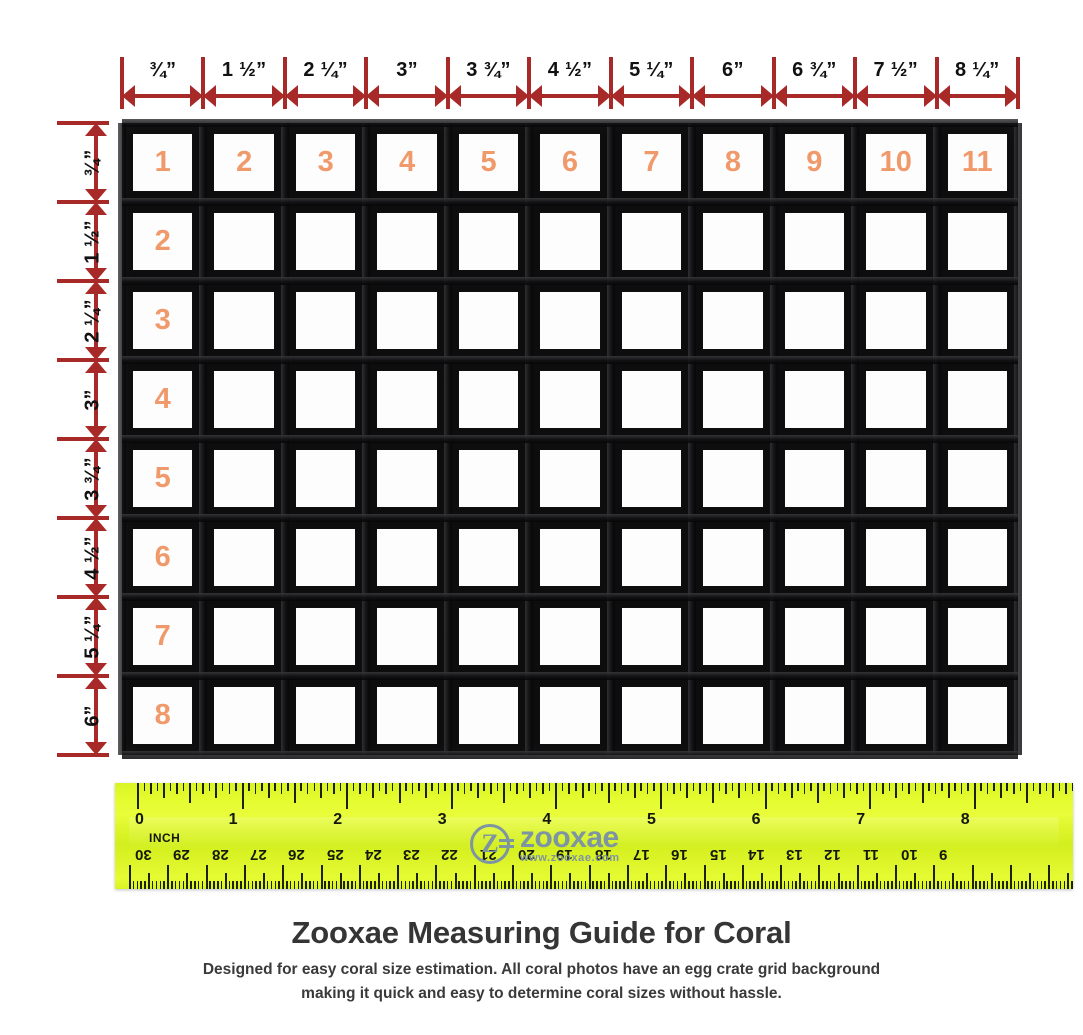  What do you see at coordinates (488, 84) in the screenshot?
I see `top-scale-segment: 3 ¾”` at bounding box center [488, 84].